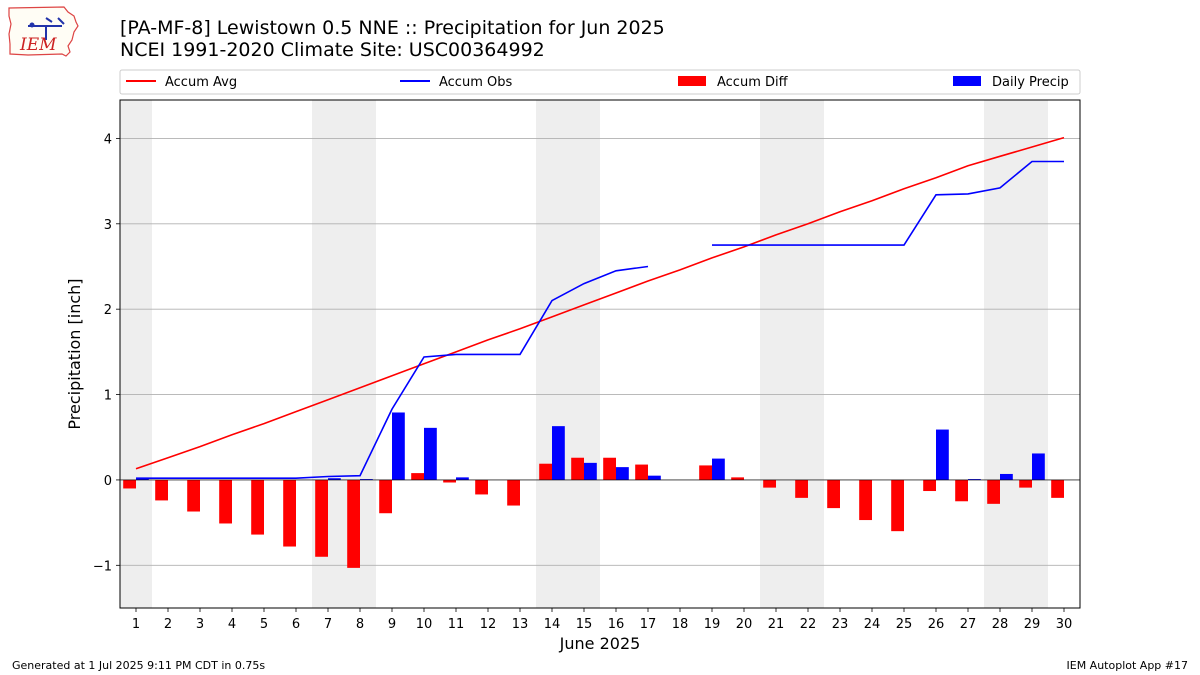 The image size is (1200, 675). Describe the element at coordinates (456, 624) in the screenshot. I see `x-tick-label-11: 11` at that location.